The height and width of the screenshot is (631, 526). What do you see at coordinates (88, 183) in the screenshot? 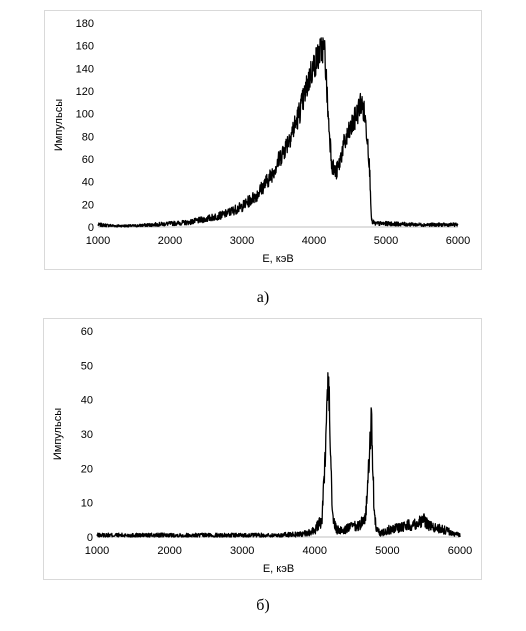
I see `chart-a-y-tick-2: 40` at bounding box center [88, 183].